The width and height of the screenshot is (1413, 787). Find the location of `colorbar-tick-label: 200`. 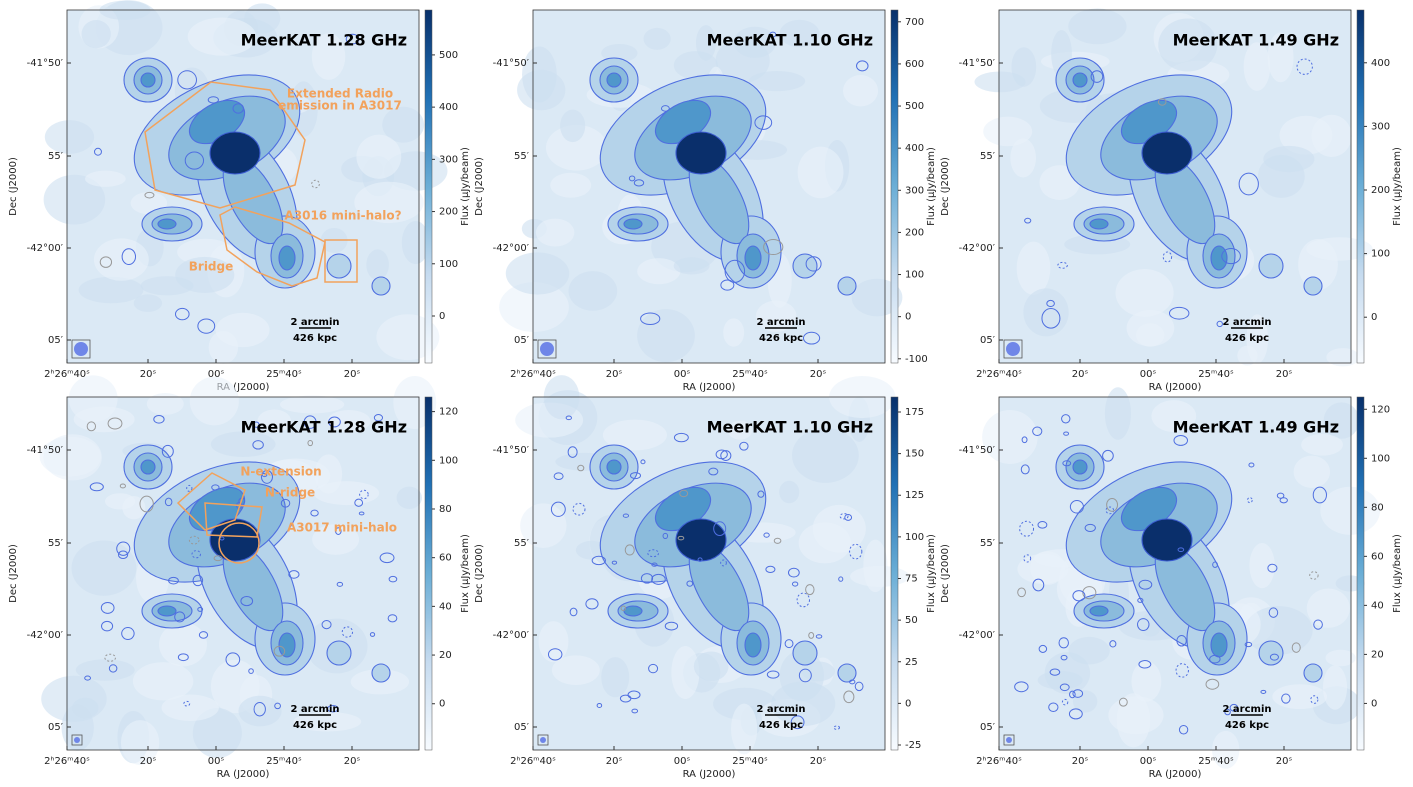

colorbar-tick-label: 200 is located at coordinates (914, 232).